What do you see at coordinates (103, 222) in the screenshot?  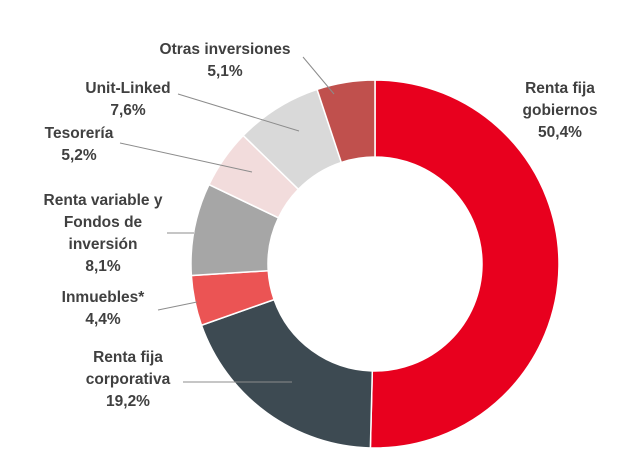 I see `slice-name-label: Fondos de` at bounding box center [103, 222].